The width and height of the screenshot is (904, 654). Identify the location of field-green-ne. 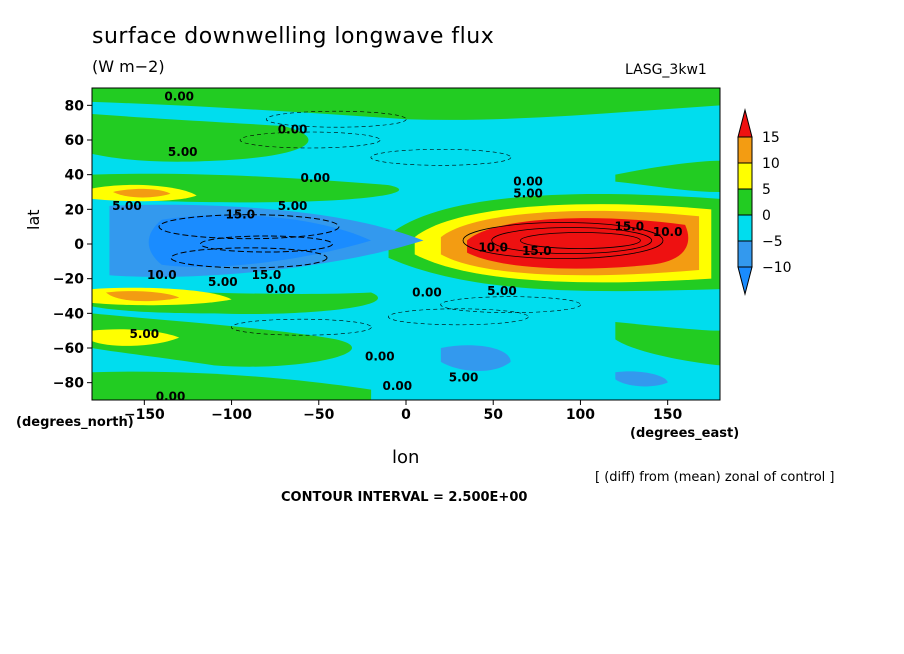
(667, 176).